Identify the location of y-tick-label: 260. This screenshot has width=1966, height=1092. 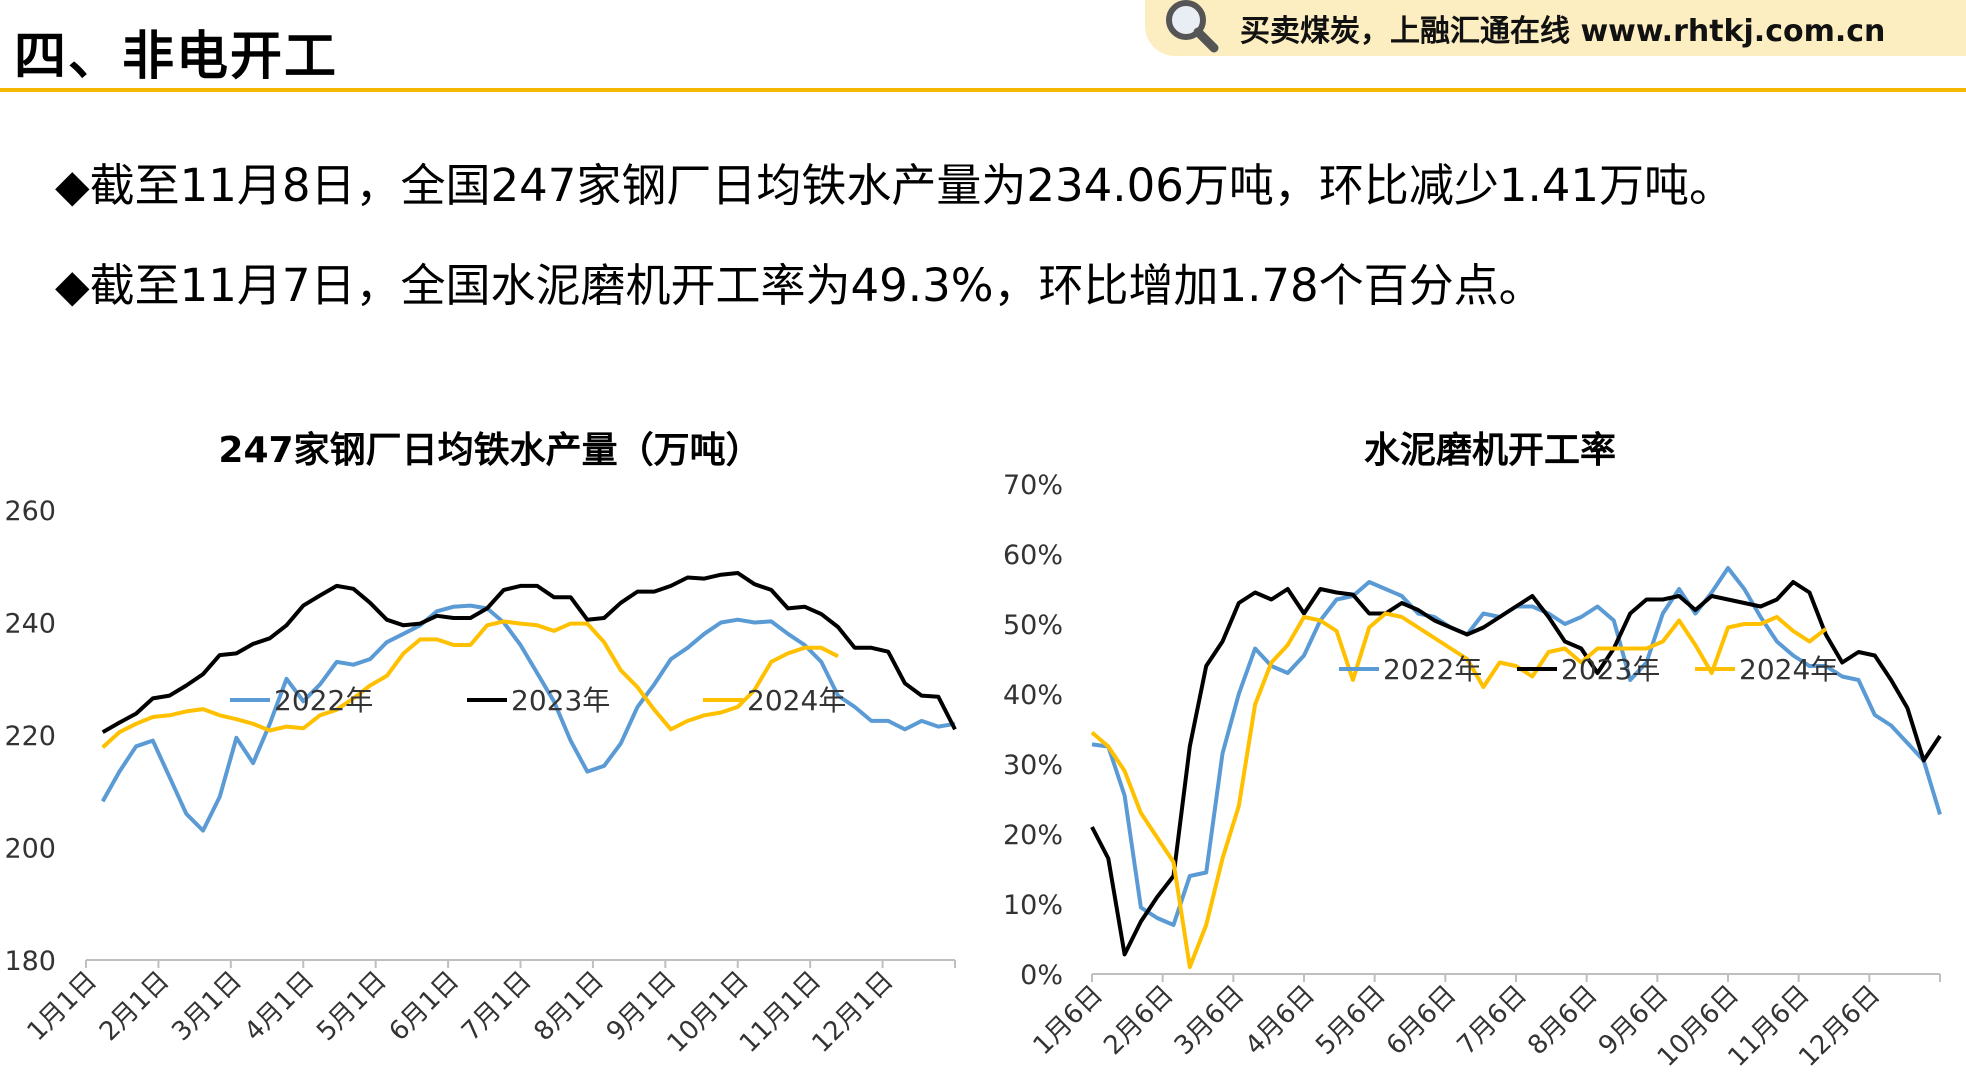
(30, 511).